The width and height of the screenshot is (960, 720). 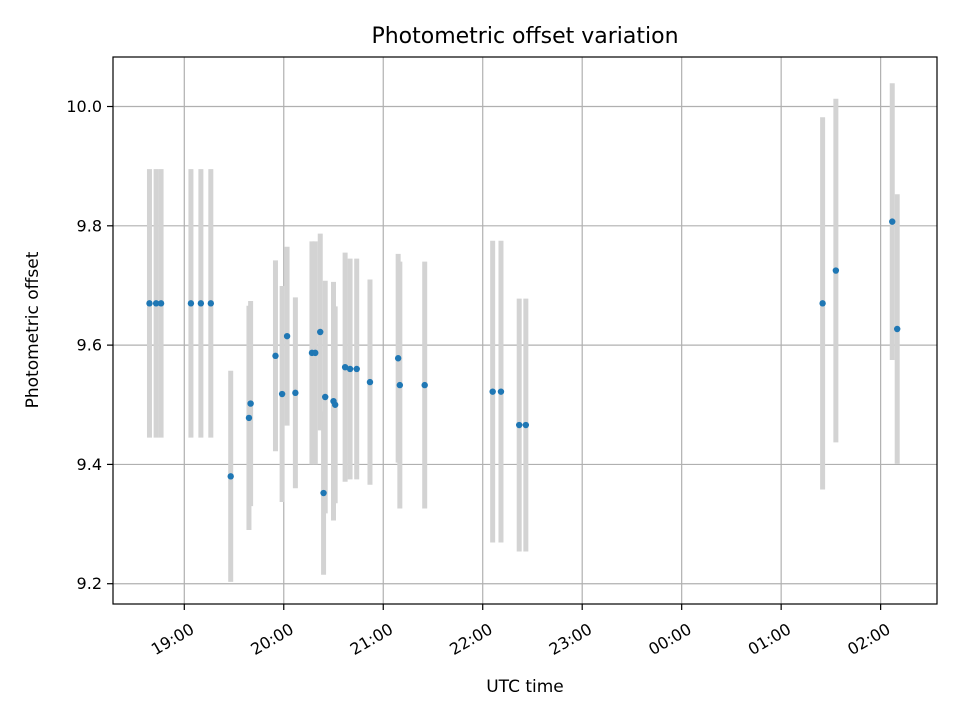 What do you see at coordinates (868, 639) in the screenshot?
I see `x-tick-label: 02:00` at bounding box center [868, 639].